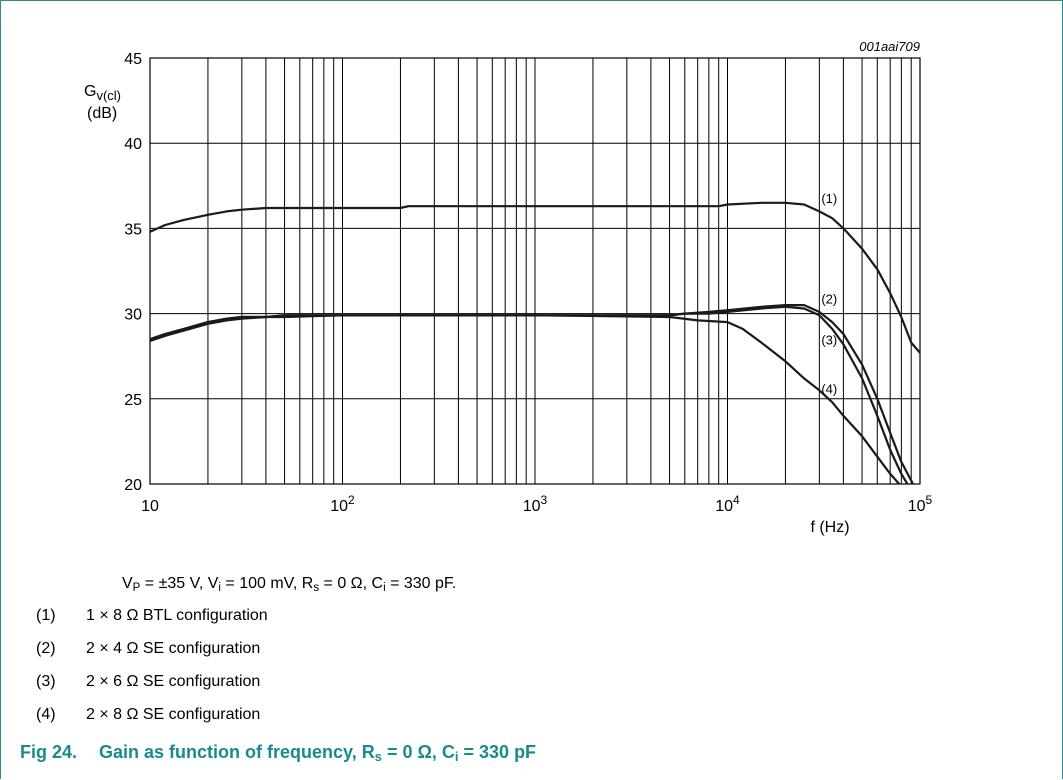 The width and height of the screenshot is (1063, 780). What do you see at coordinates (889, 46) in the screenshot?
I see `figure-reference: 001aai709` at bounding box center [889, 46].